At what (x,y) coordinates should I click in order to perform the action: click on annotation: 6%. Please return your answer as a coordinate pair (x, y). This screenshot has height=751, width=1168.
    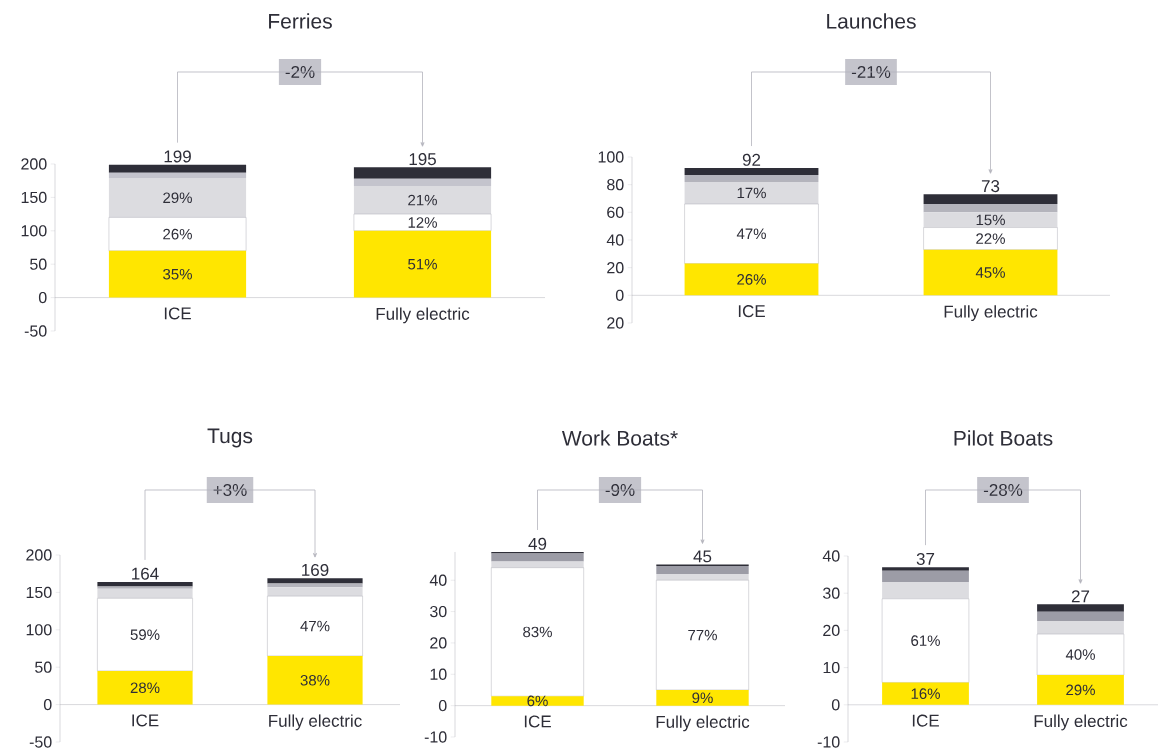
    Looking at the image, I should click on (537, 701).